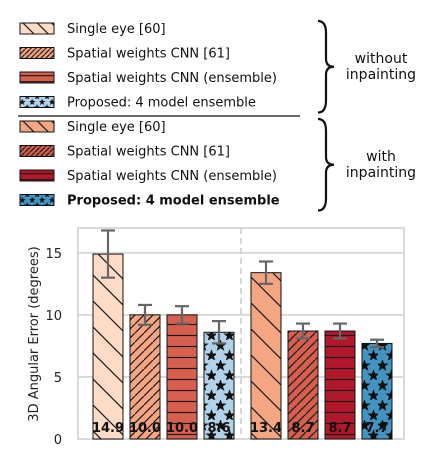 The image size is (438, 460). I want to click on data-labels: 14.9 10.0 10.0 8.6 13.4 8.7 8.7 7.7, so click(240, 428).